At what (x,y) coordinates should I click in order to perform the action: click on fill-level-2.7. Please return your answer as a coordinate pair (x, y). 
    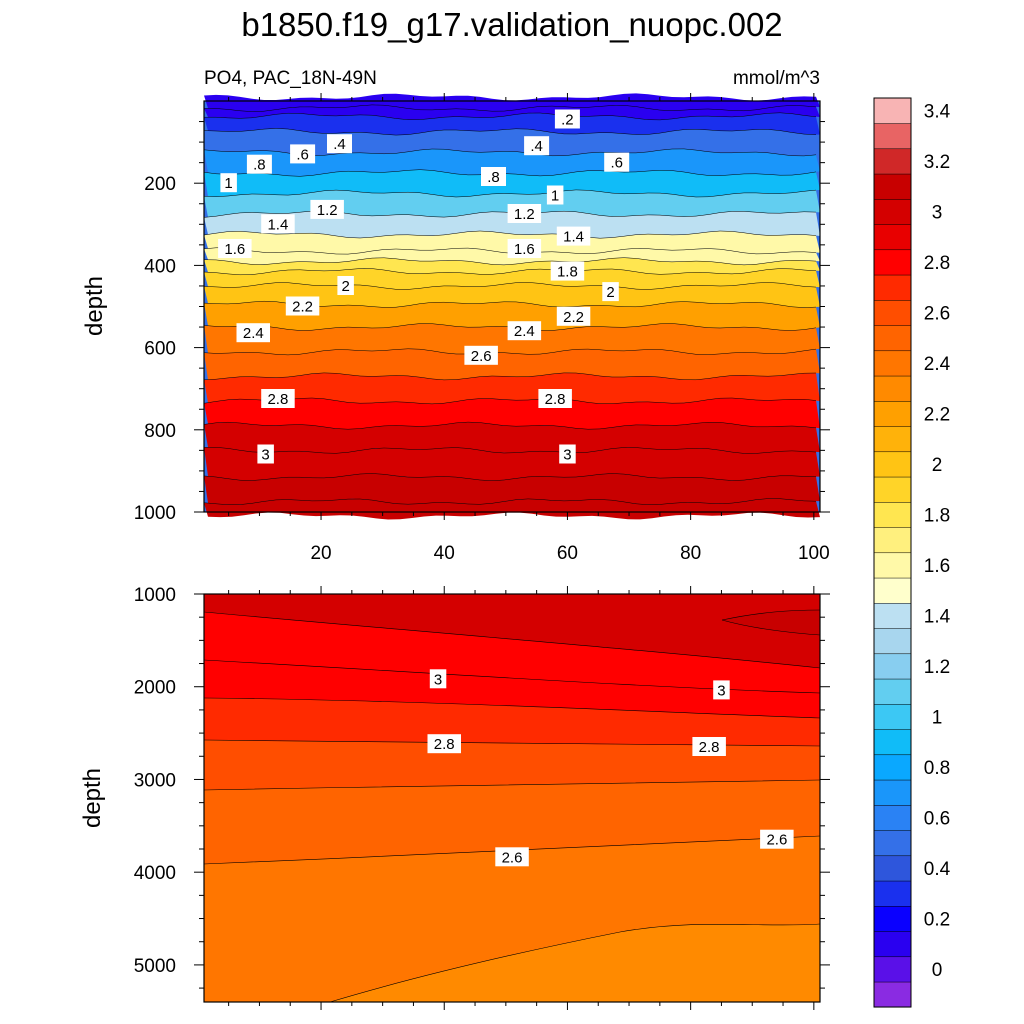
    Looking at the image, I should click on (512, 765).